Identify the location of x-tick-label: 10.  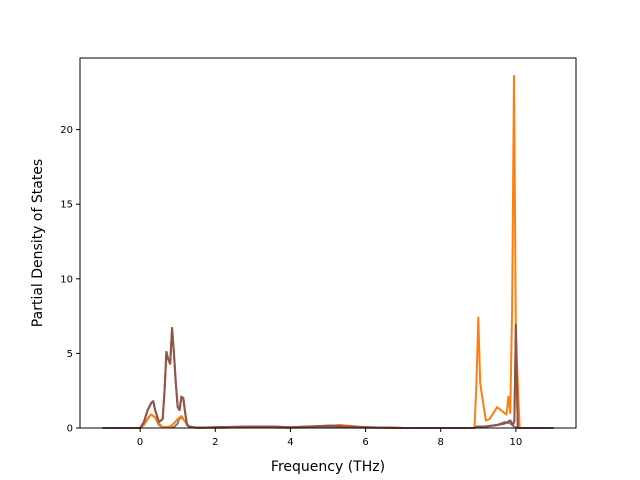
(516, 442).